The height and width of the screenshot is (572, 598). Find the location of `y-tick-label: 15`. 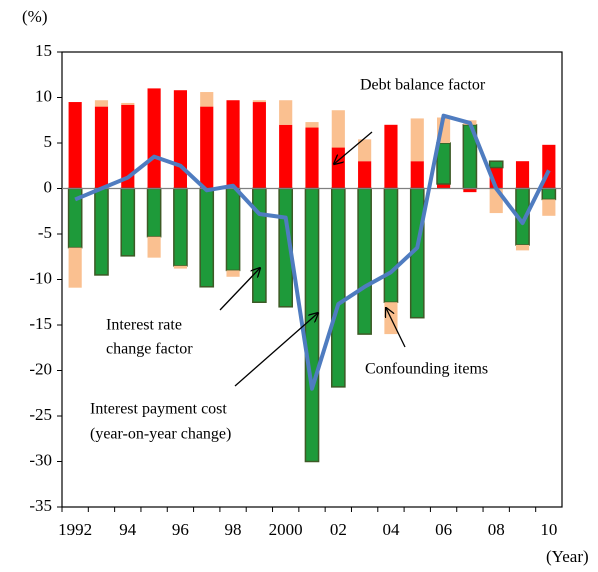

y-tick-label: 15 is located at coordinates (43, 50).